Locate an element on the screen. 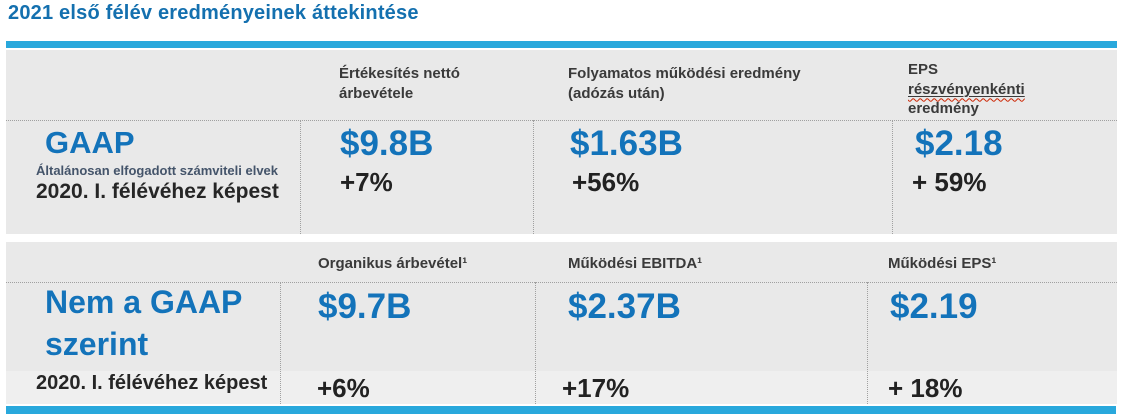  gaap-row-label-main: GAAP is located at coordinates (90, 142).